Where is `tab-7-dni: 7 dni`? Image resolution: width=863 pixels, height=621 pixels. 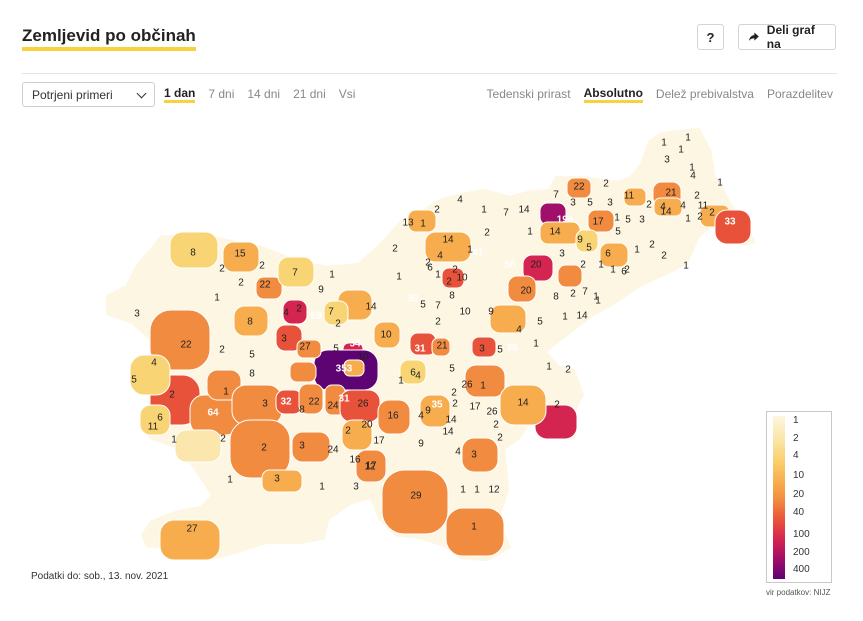
tab-7-dni: 7 dni is located at coordinates (221, 94).